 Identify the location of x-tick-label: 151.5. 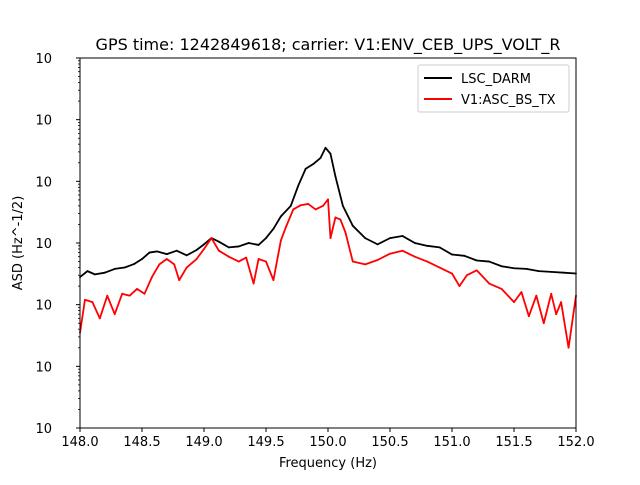
(513, 442).